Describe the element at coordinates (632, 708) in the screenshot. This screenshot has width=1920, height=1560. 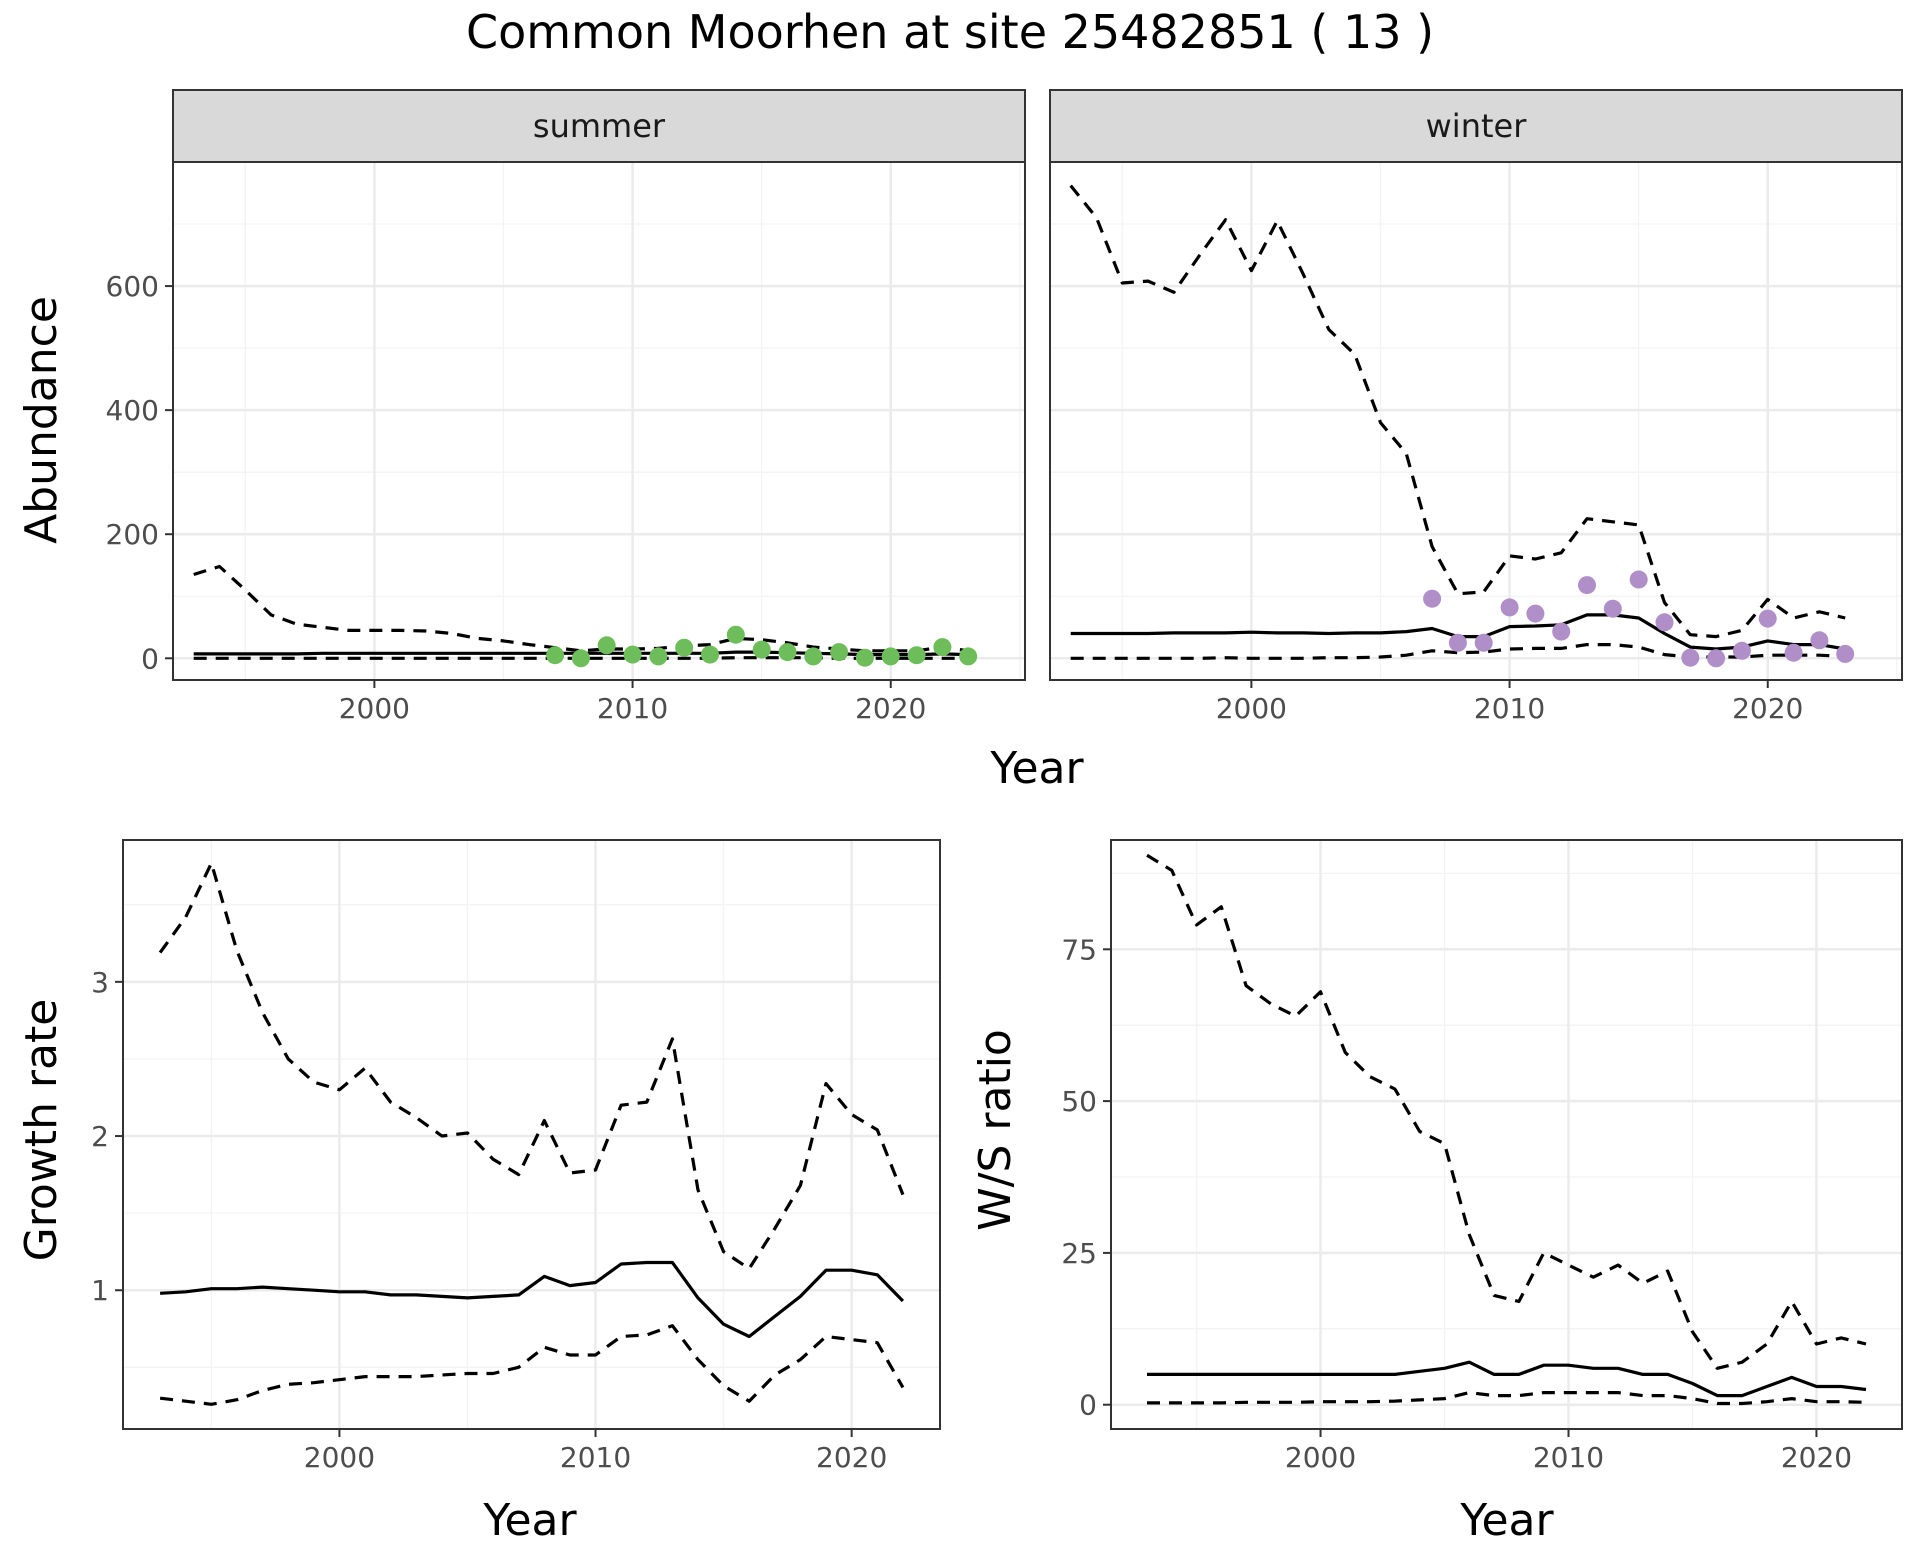
I see `summer-x-tick-label: 2010` at that location.